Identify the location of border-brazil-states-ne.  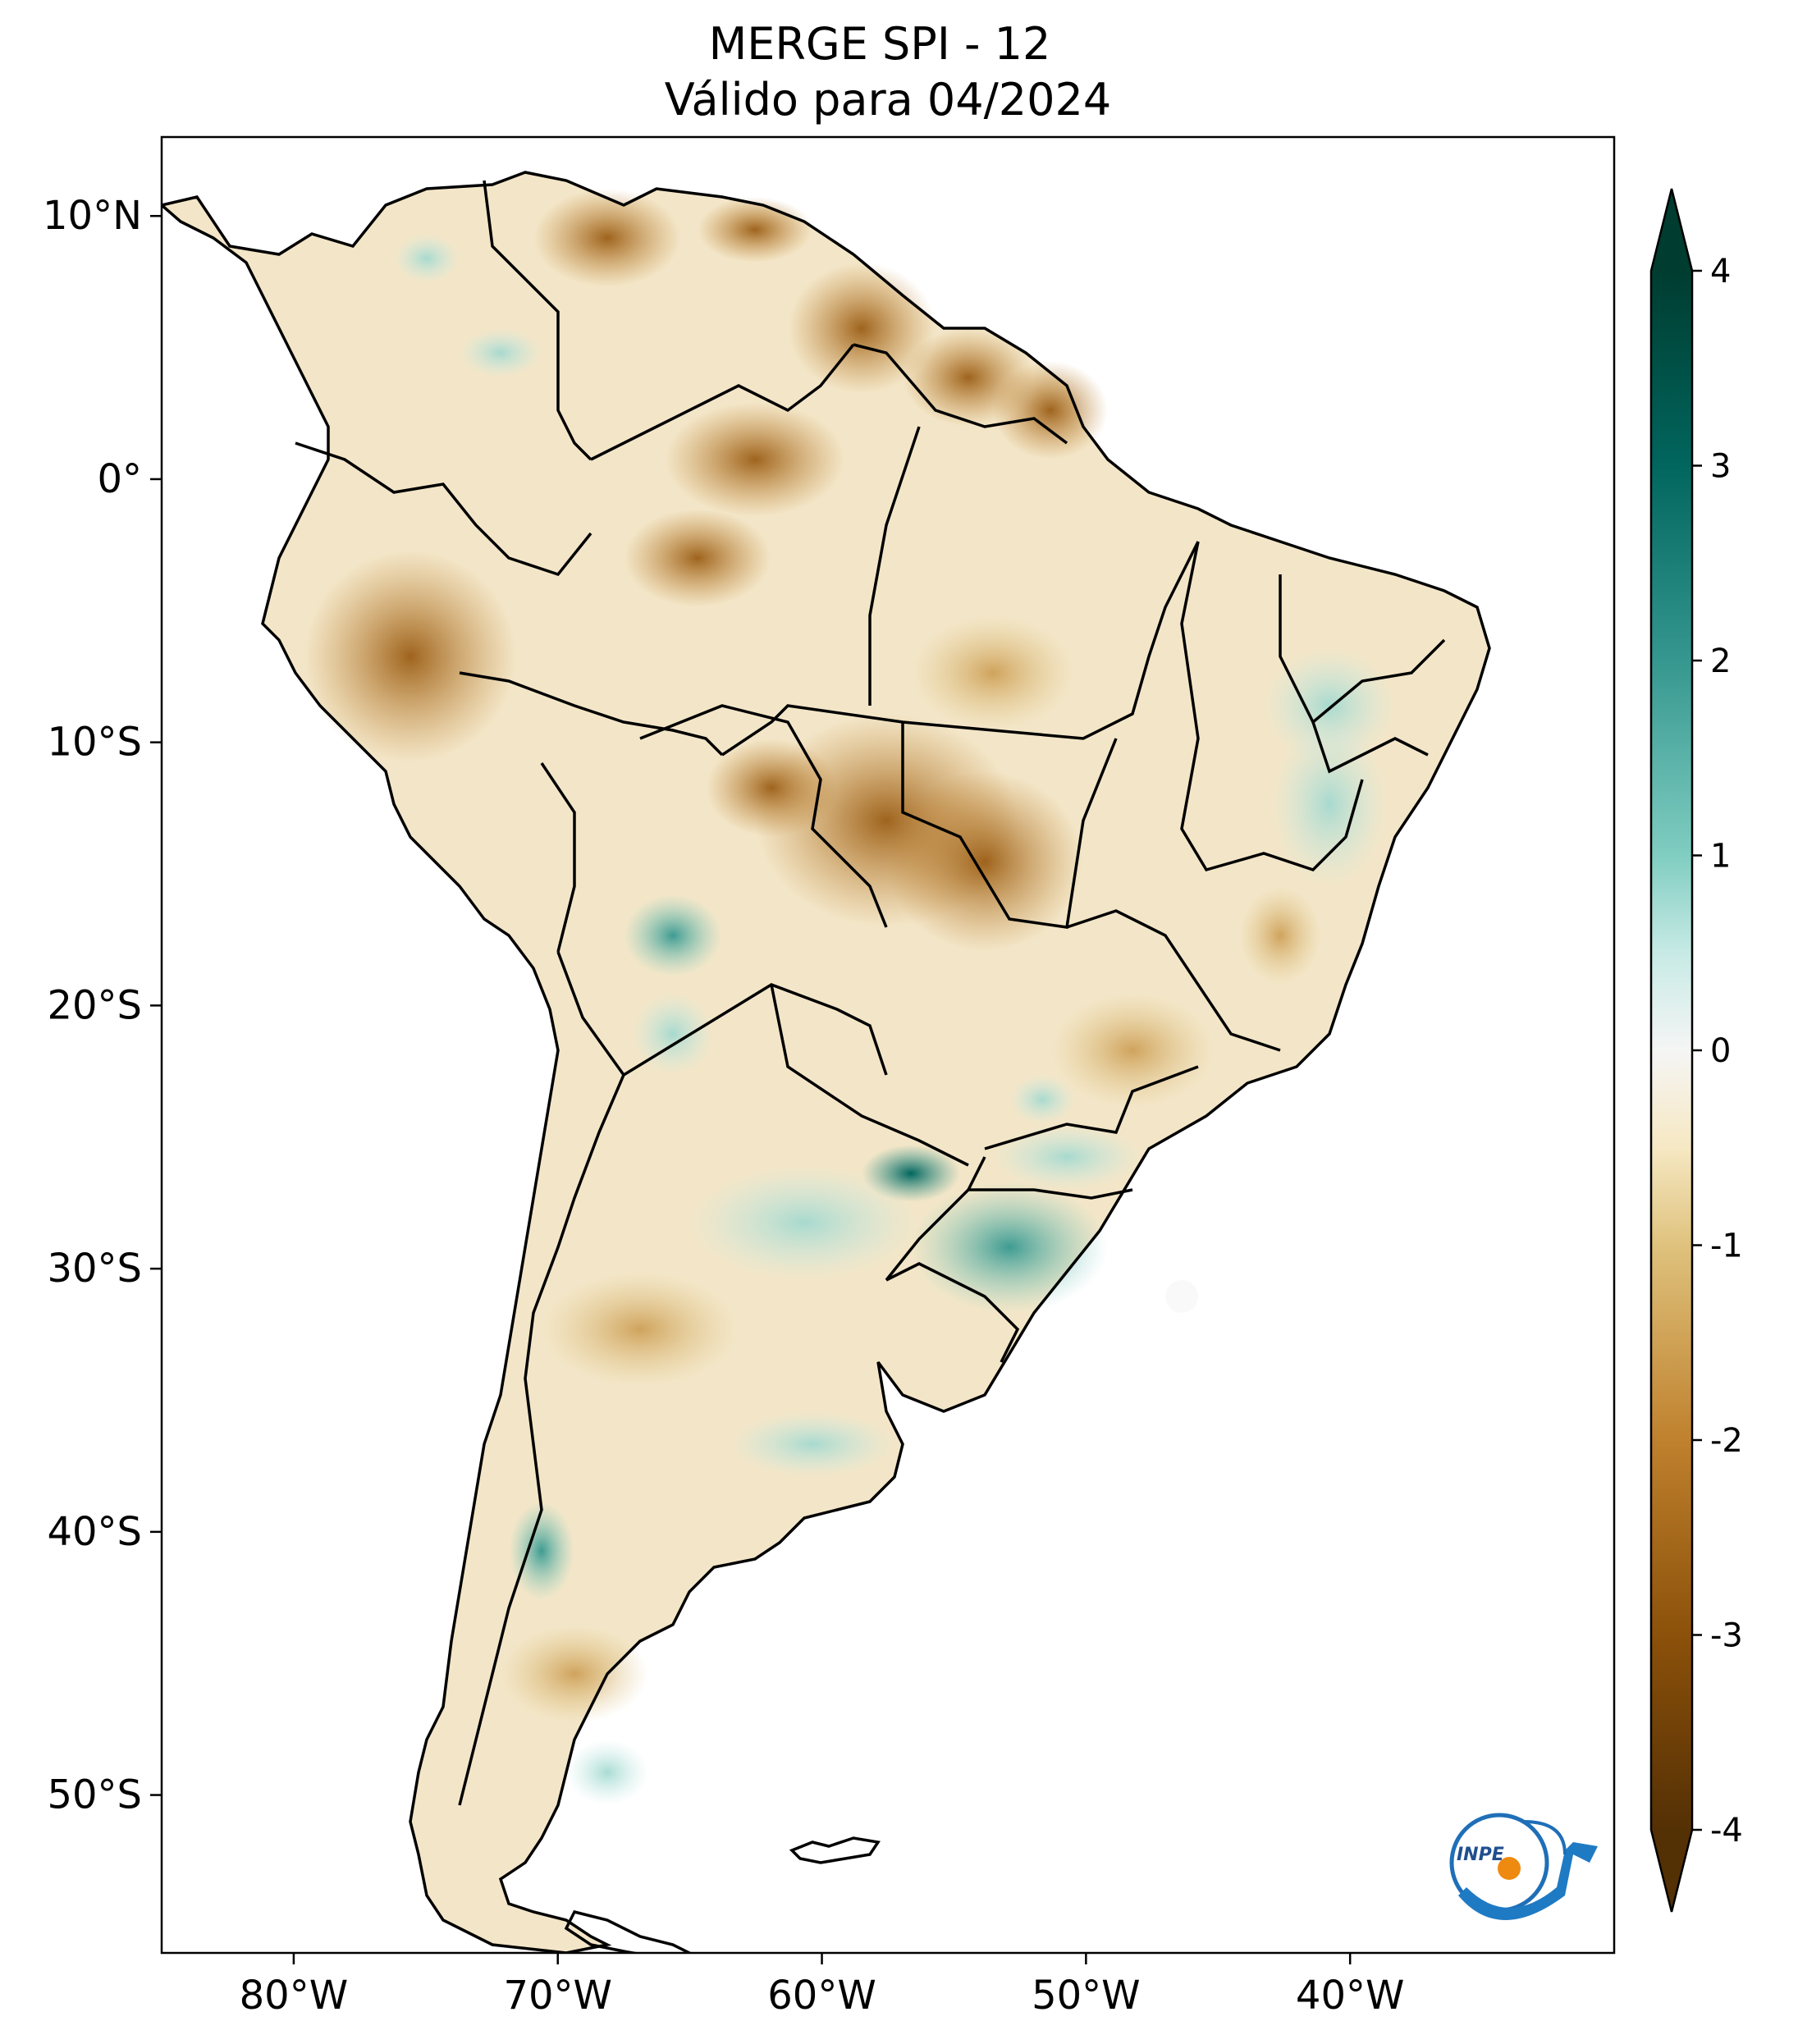
(1272, 706).